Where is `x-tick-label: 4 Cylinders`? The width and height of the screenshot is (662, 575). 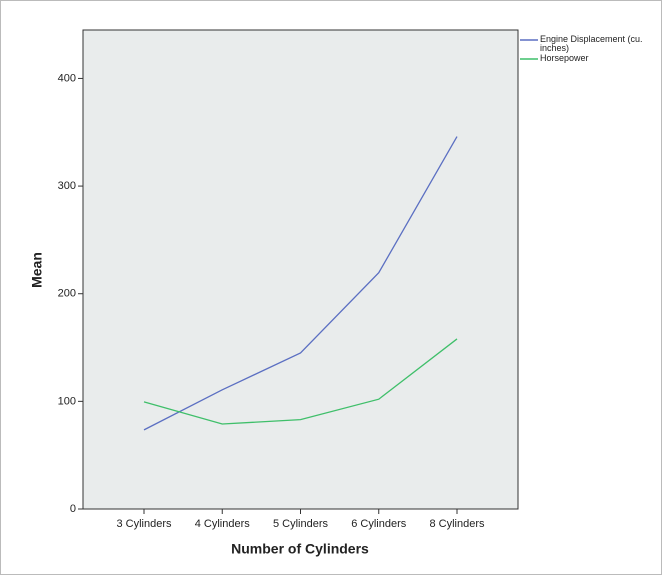 x-tick-label: 4 Cylinders is located at coordinates (223, 524).